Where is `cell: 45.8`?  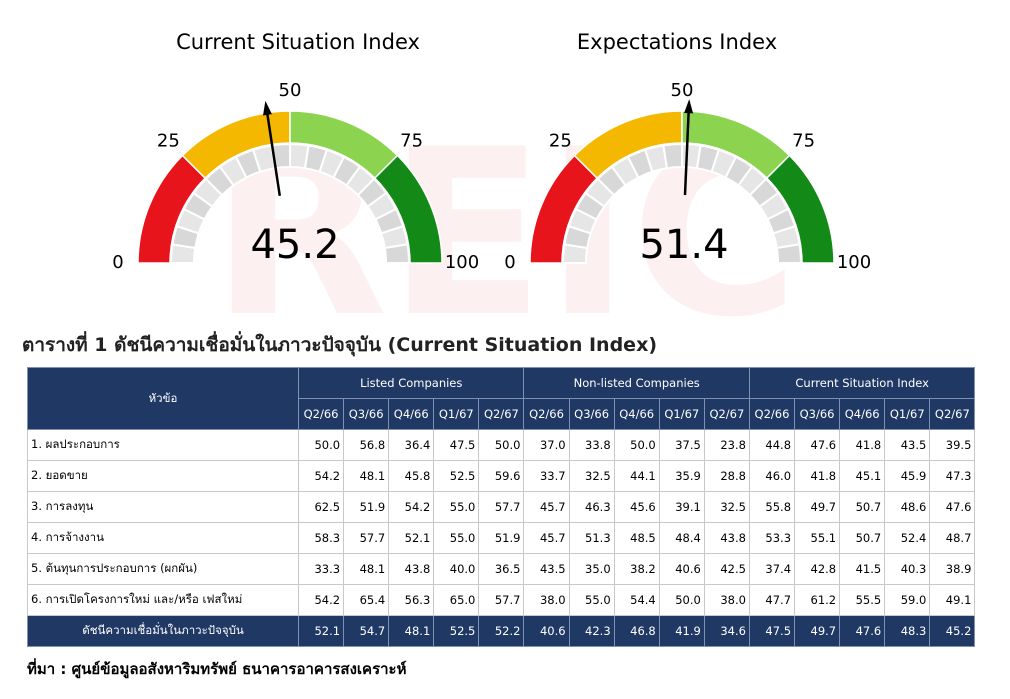 cell: 45.8 is located at coordinates (411, 476).